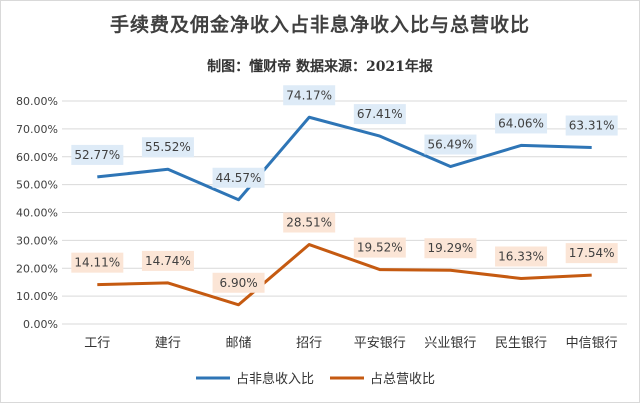 The height and width of the screenshot is (403, 640). I want to click on legend-label-2: 占总营收比, so click(402, 379).